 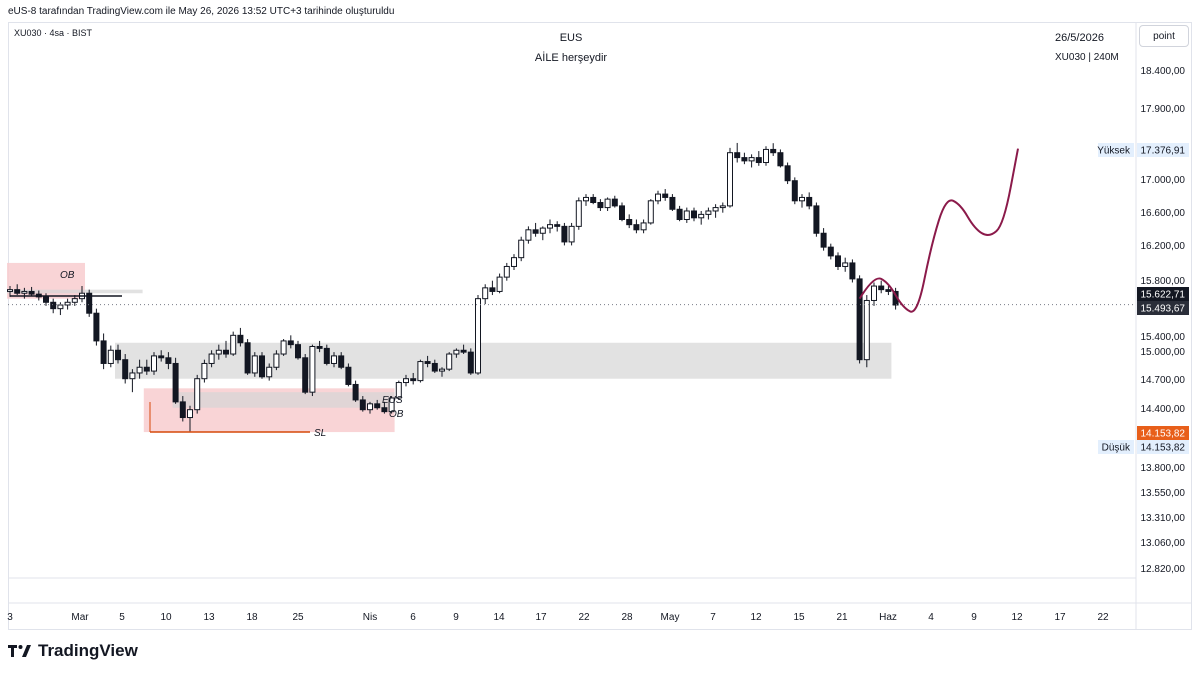 I want to click on x-tick-label: 7, so click(x=713, y=617).